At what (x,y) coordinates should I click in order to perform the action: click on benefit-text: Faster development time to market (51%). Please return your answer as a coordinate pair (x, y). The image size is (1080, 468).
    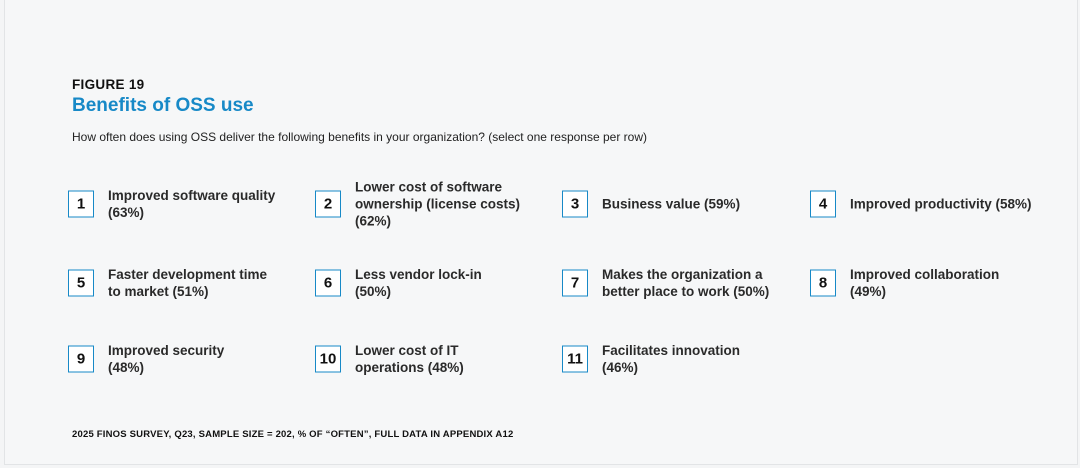
    Looking at the image, I should click on (188, 283).